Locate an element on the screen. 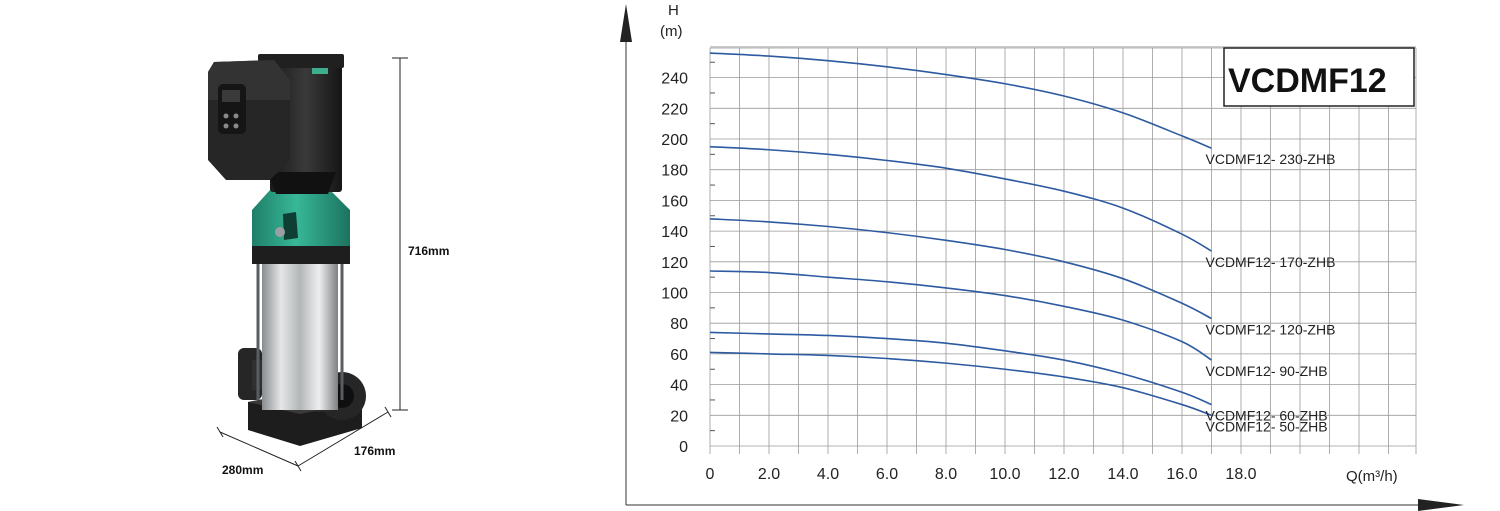 Image resolution: width=1500 pixels, height=511 pixels. y-axis-unit: (m) is located at coordinates (671, 31).